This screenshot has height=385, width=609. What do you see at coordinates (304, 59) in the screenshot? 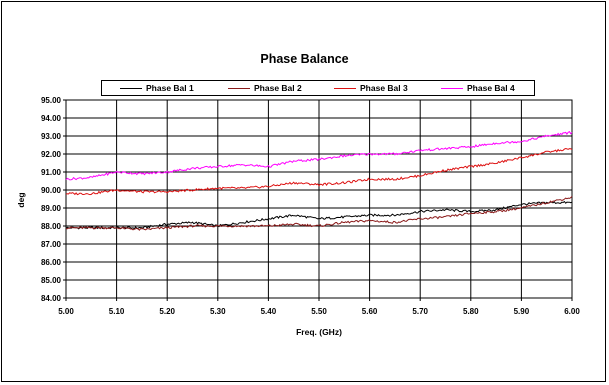
I see `chart-title: Phase Balance` at bounding box center [304, 59].